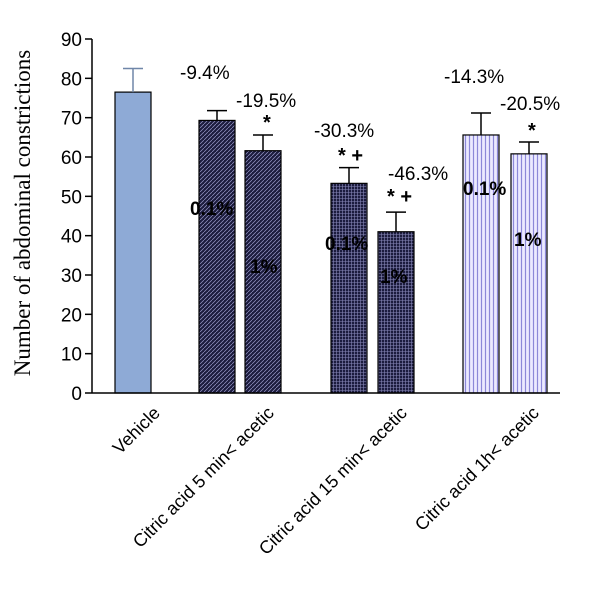 This screenshot has width=612, height=603. Describe the element at coordinates (71, 276) in the screenshot. I see `y-tick-label: 30` at that location.